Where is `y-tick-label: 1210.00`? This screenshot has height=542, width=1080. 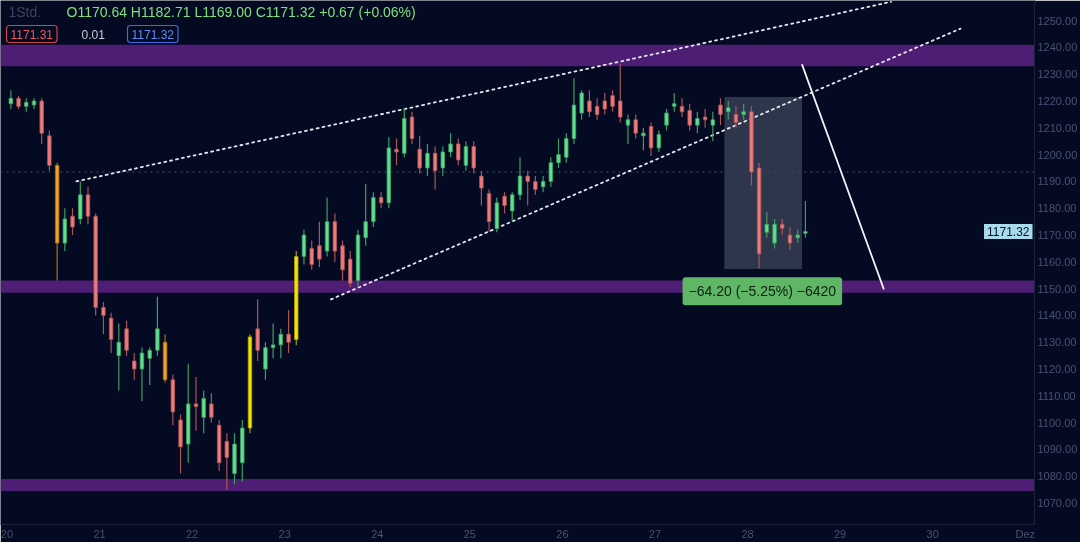
y-tick-label: 1210.00 is located at coordinates (1057, 127).